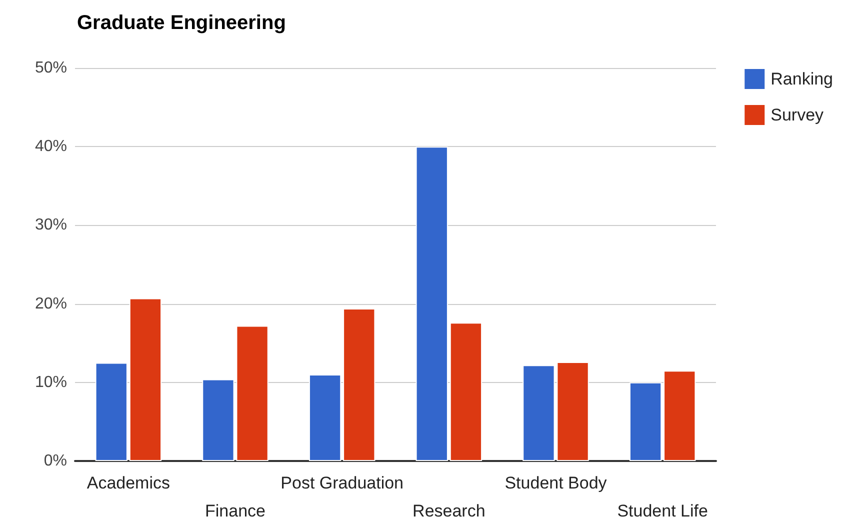  What do you see at coordinates (802, 79) in the screenshot?
I see `legend-label: Ranking` at bounding box center [802, 79].